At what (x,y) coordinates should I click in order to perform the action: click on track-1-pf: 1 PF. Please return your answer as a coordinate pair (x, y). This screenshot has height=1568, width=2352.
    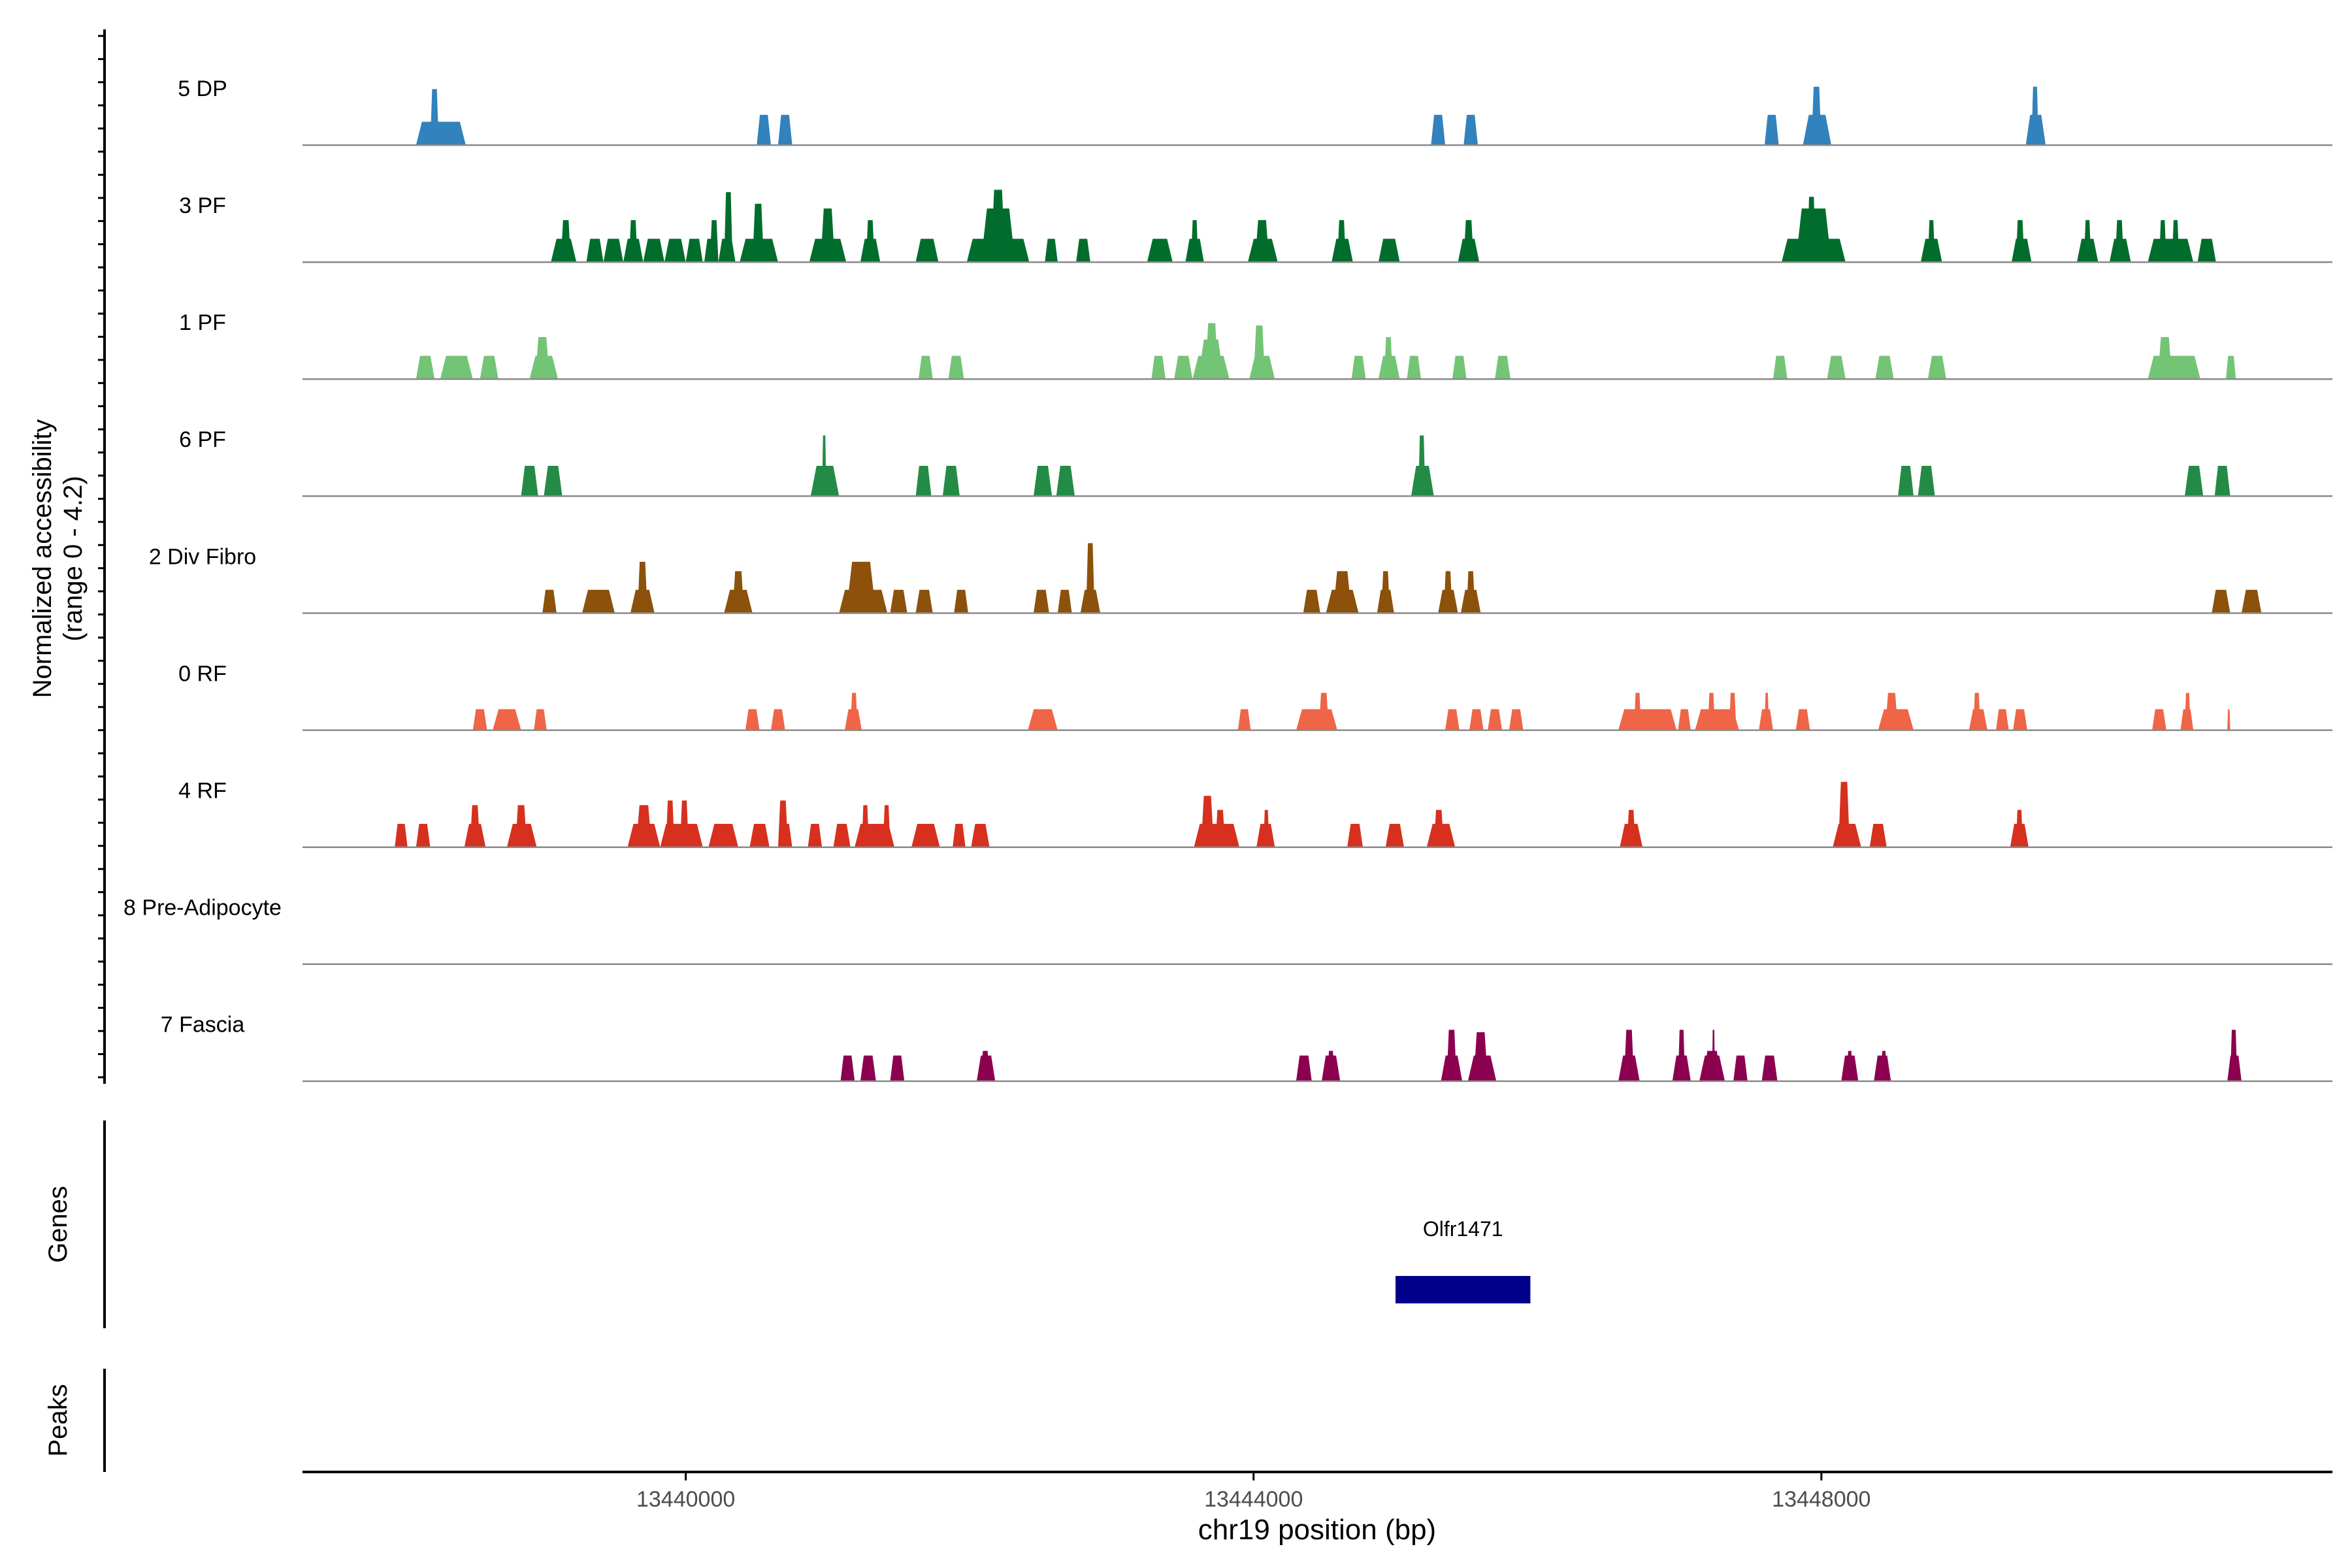
    Looking at the image, I should click on (1255, 345).